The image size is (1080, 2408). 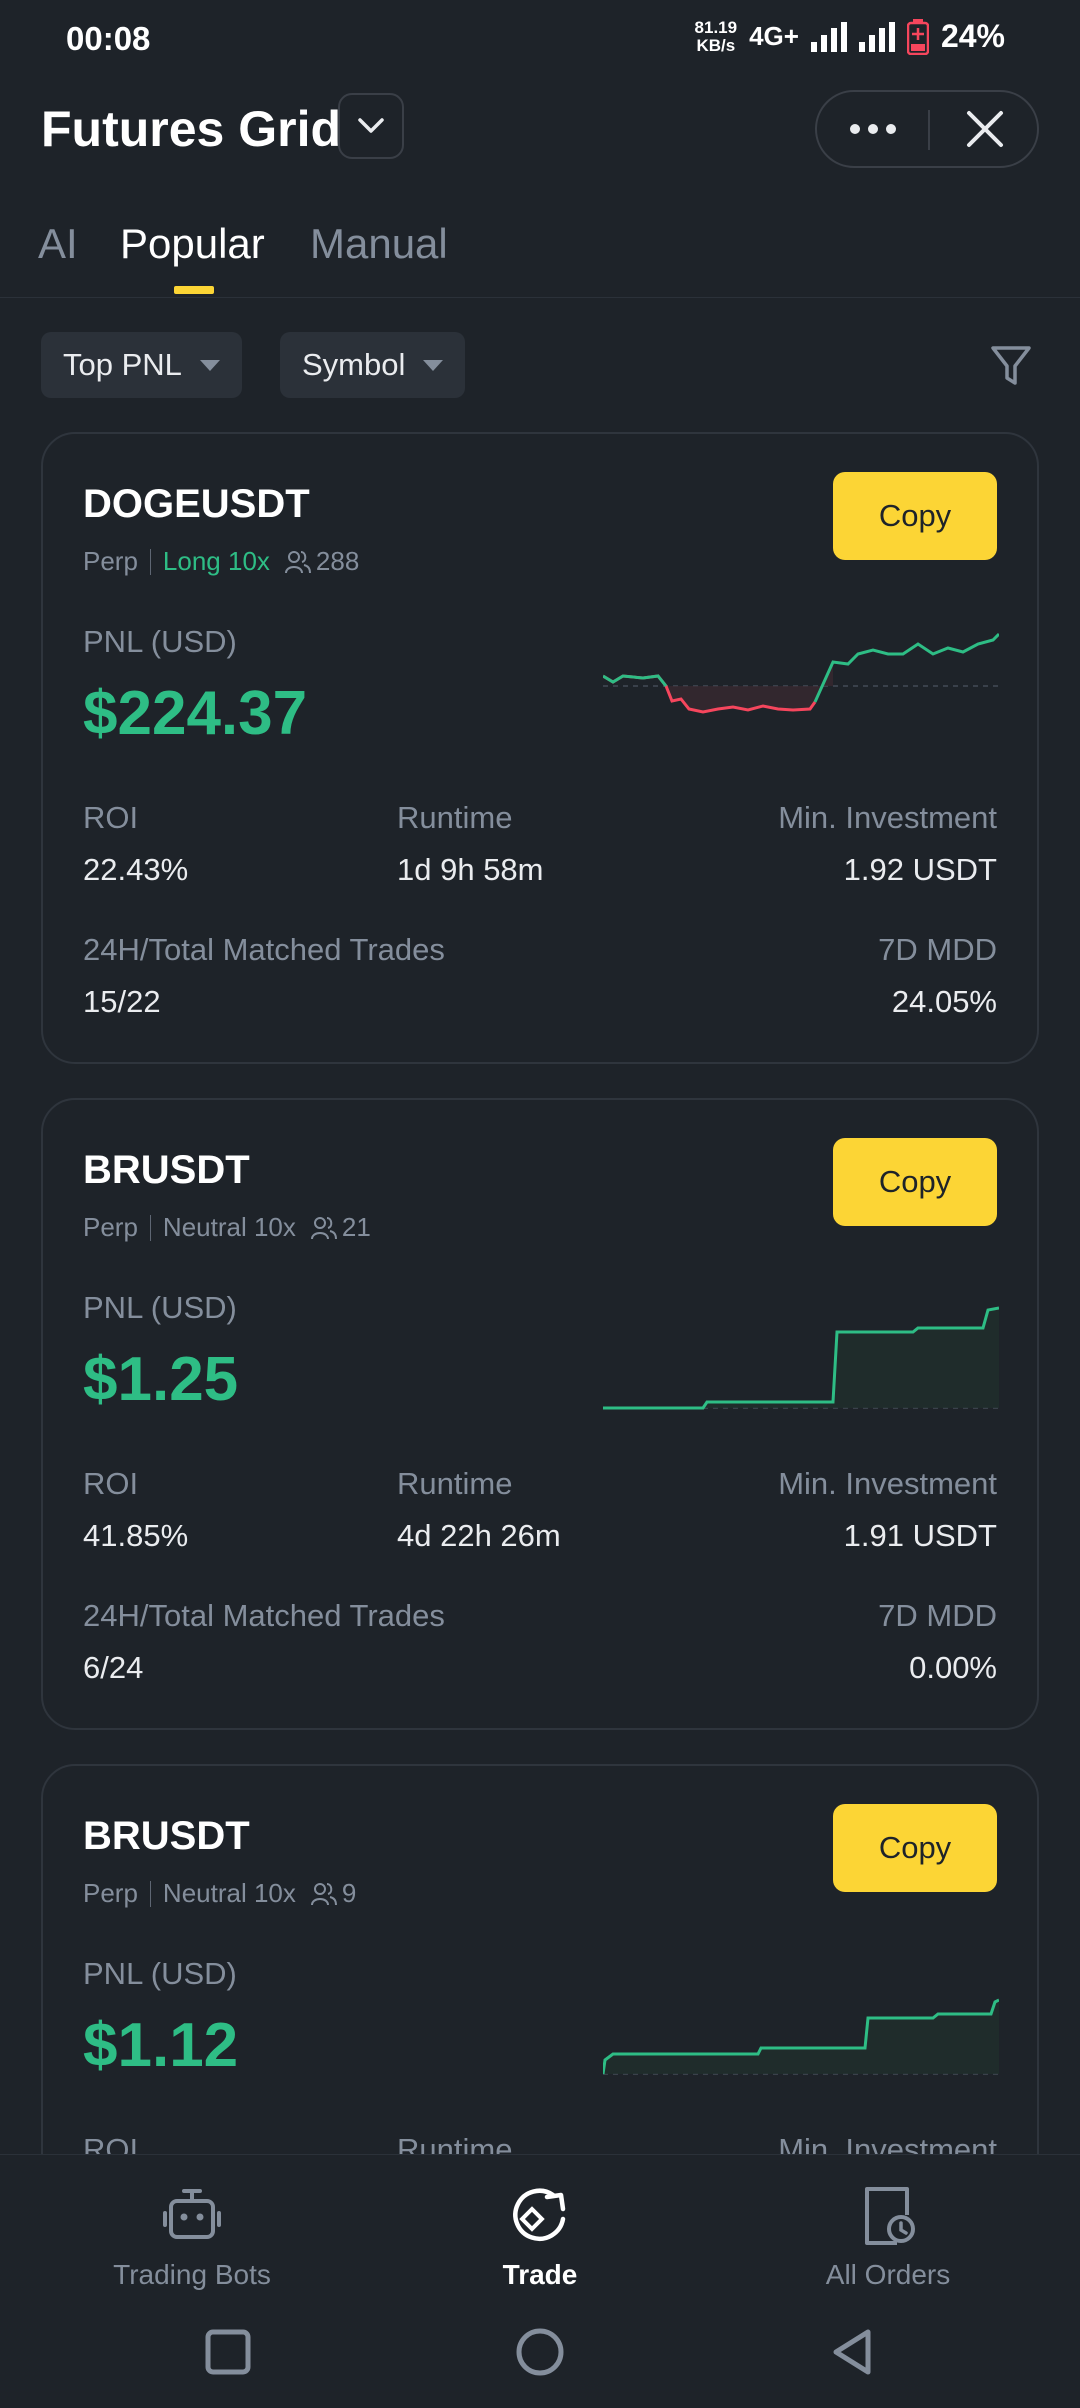 I want to click on nav-label: All Orders, so click(x=888, y=2274).